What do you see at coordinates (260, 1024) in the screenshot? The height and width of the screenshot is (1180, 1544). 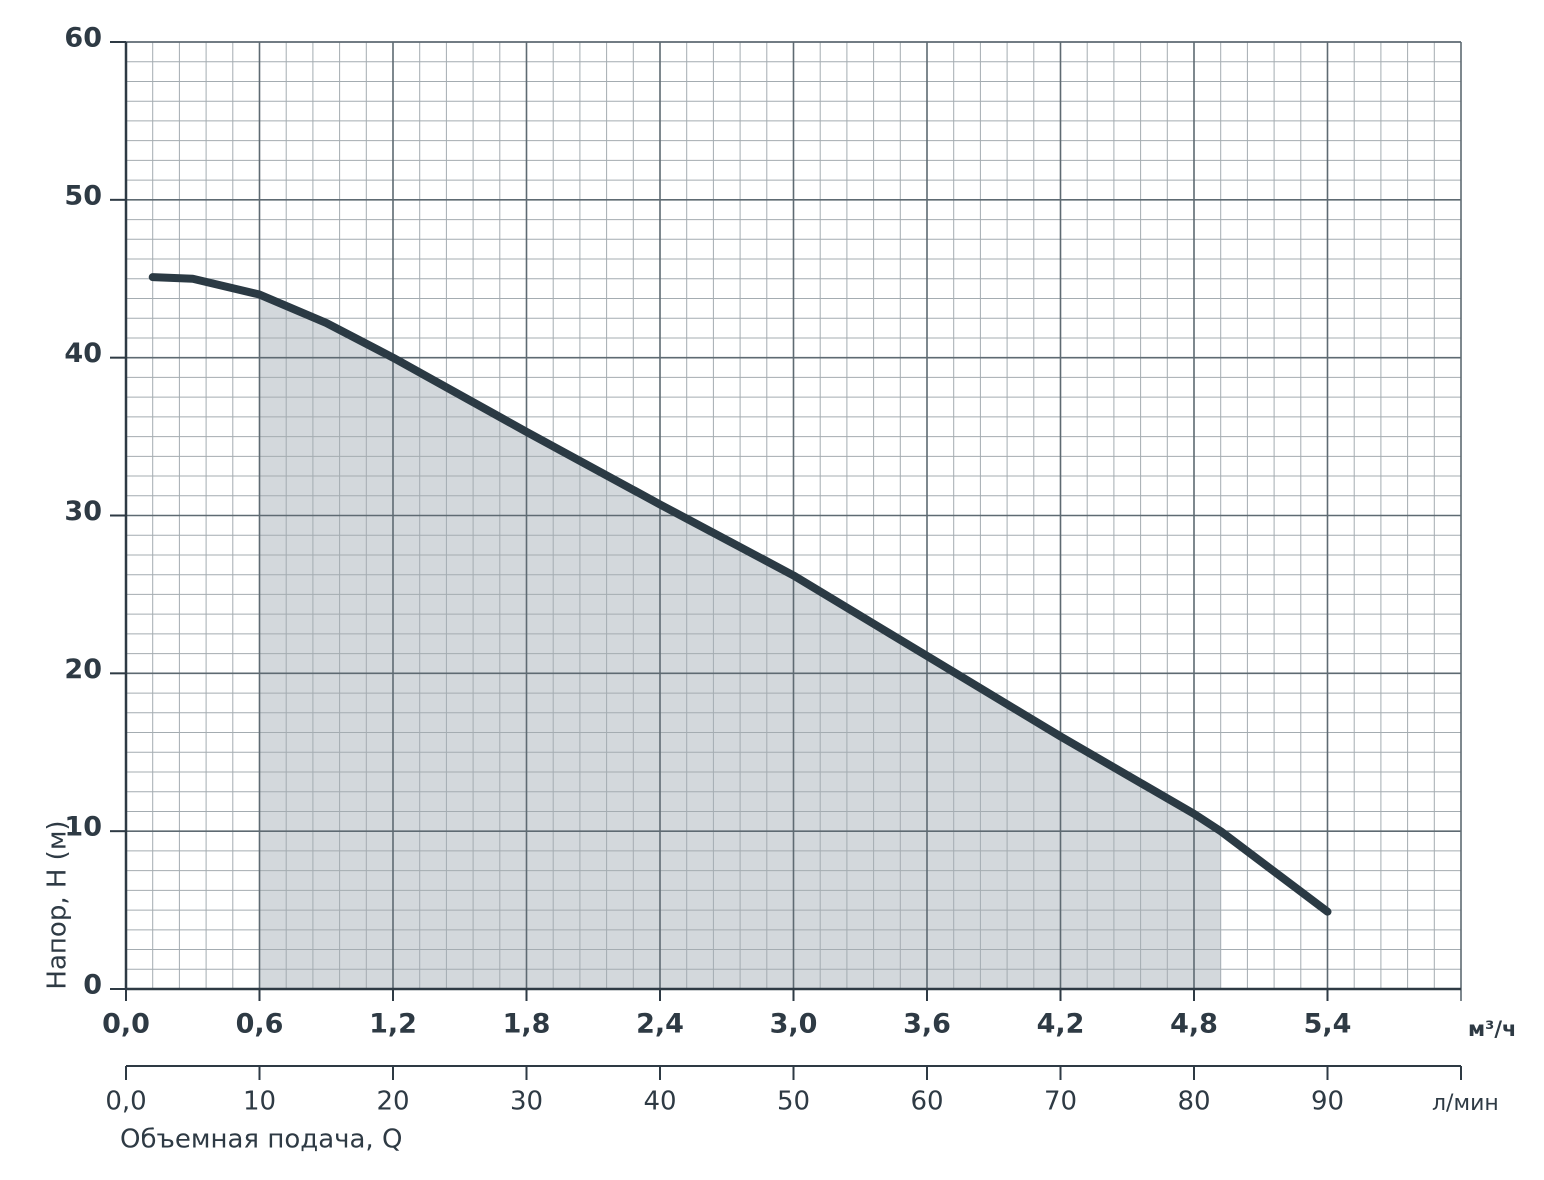 I see `x-tick-label: 0,6` at bounding box center [260, 1024].